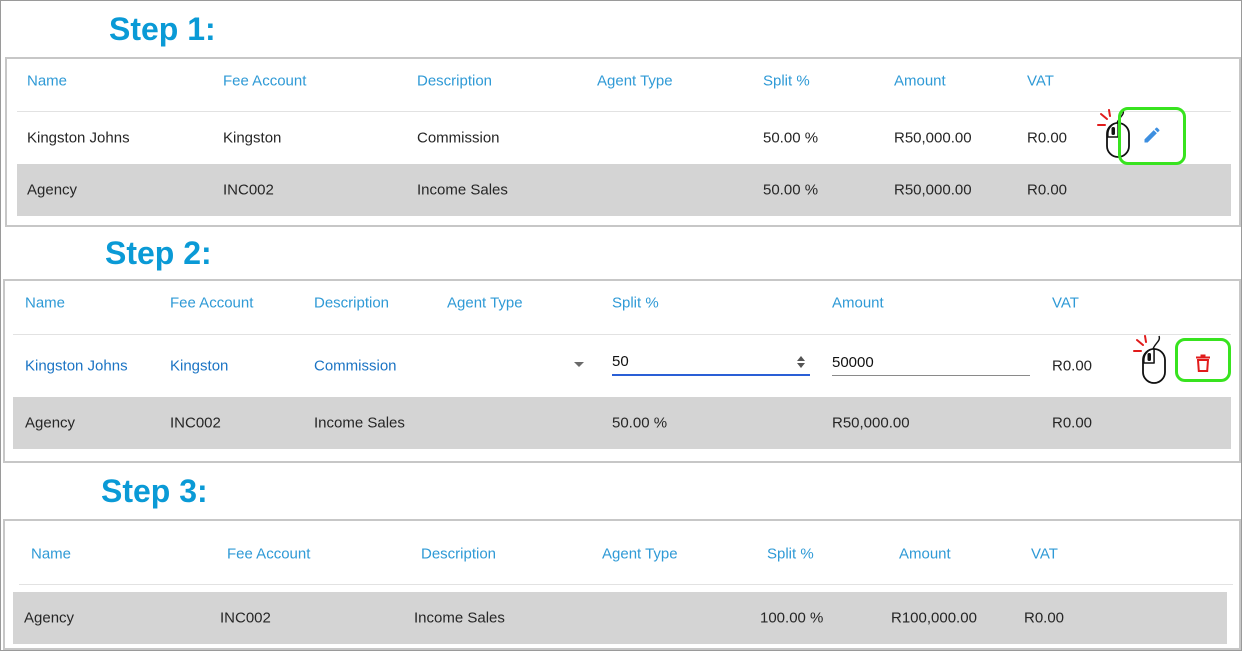  I want to click on cell-amount: R100,000.00, so click(934, 618).